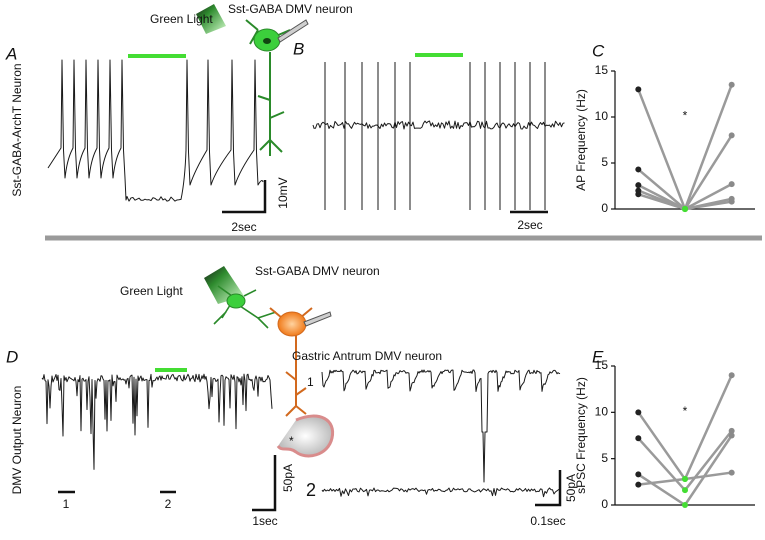 This screenshot has width=765, height=540. I want to click on y-label: AP Frequency (Hz), so click(581, 140).